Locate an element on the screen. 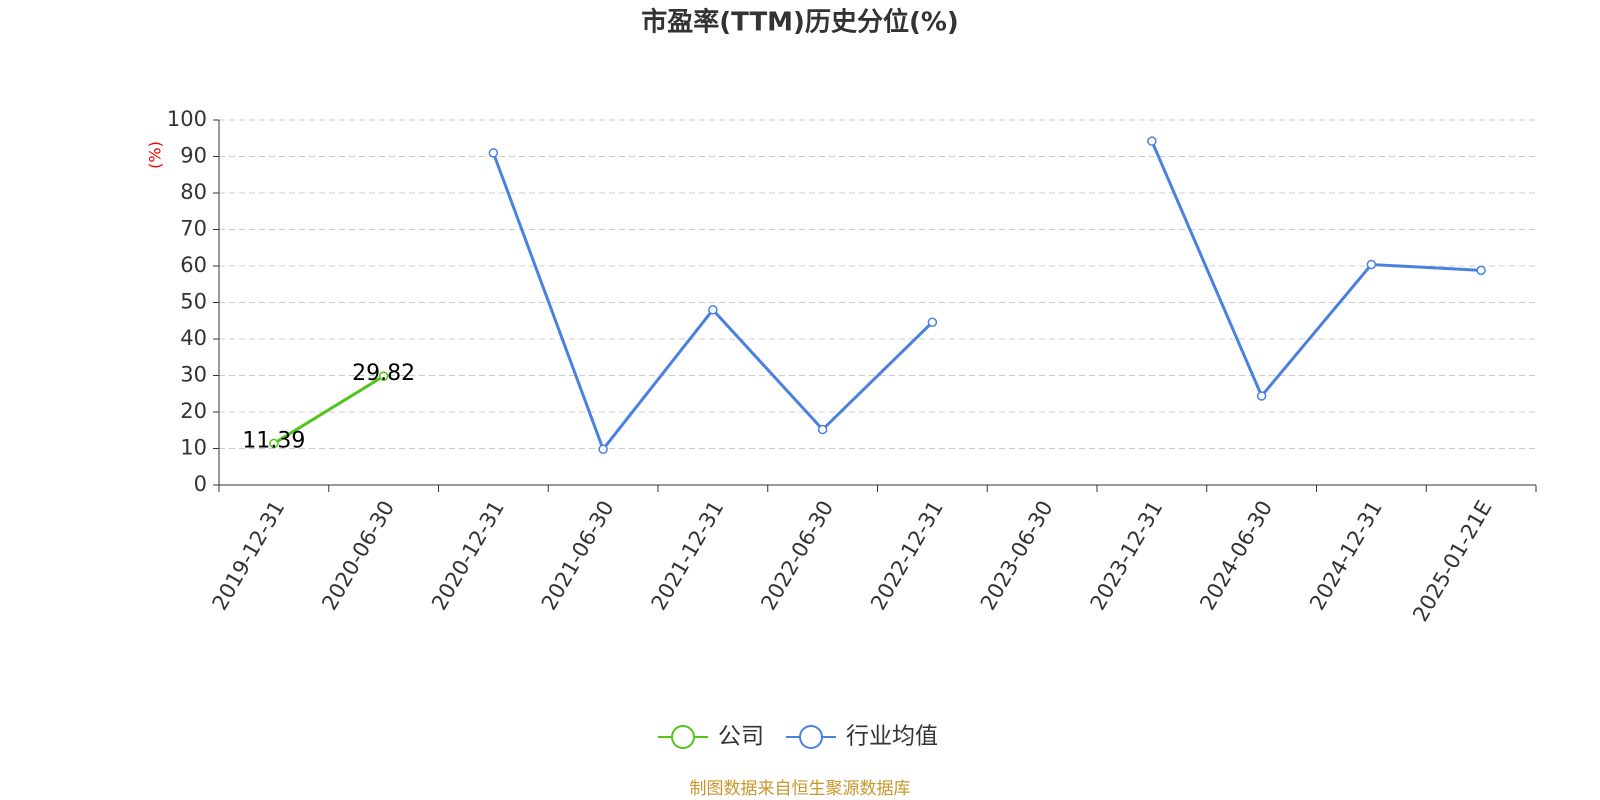 The width and height of the screenshot is (1600, 800). data-label: 29.82 is located at coordinates (383, 373).